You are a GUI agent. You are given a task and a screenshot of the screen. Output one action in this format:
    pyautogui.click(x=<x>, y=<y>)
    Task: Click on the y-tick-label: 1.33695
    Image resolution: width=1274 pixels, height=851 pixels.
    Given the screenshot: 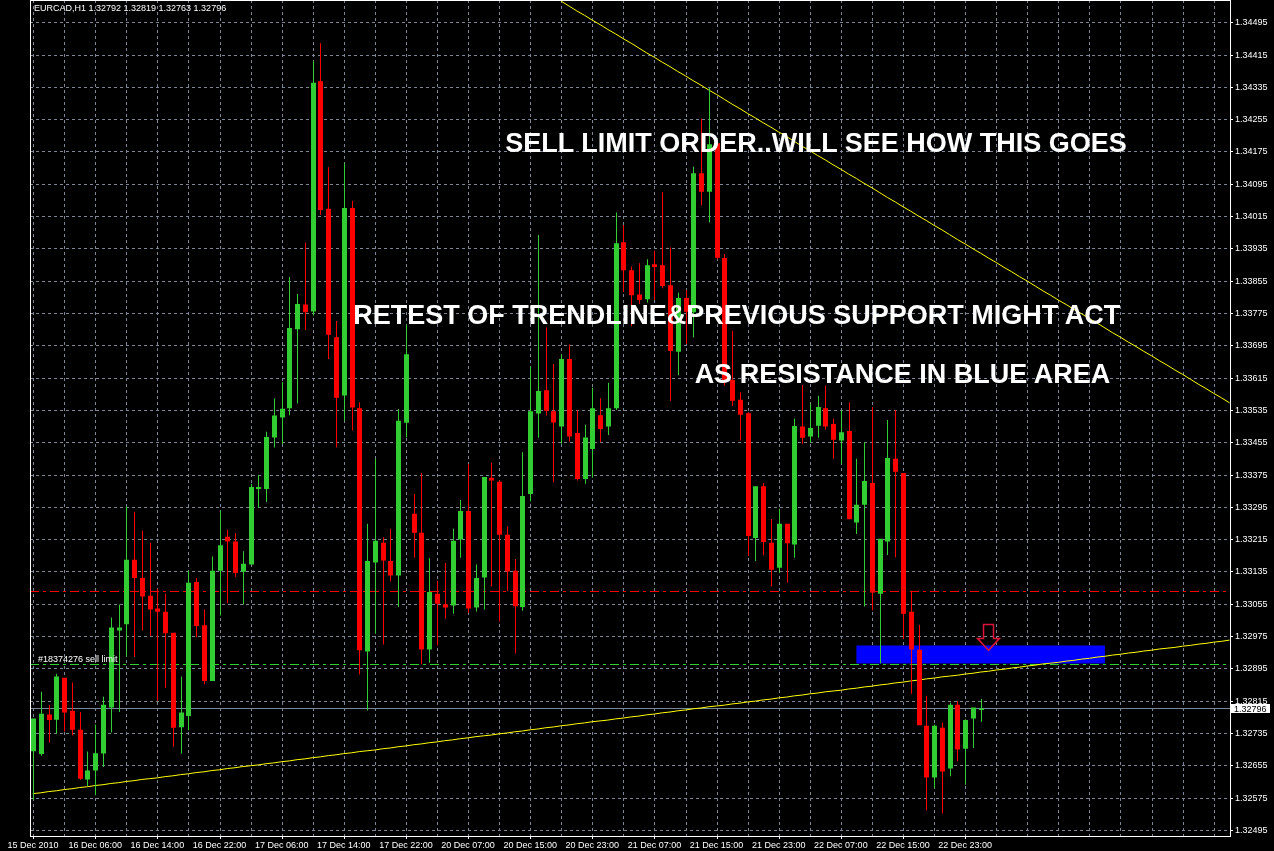 What is the action you would take?
    pyautogui.click(x=1251, y=345)
    